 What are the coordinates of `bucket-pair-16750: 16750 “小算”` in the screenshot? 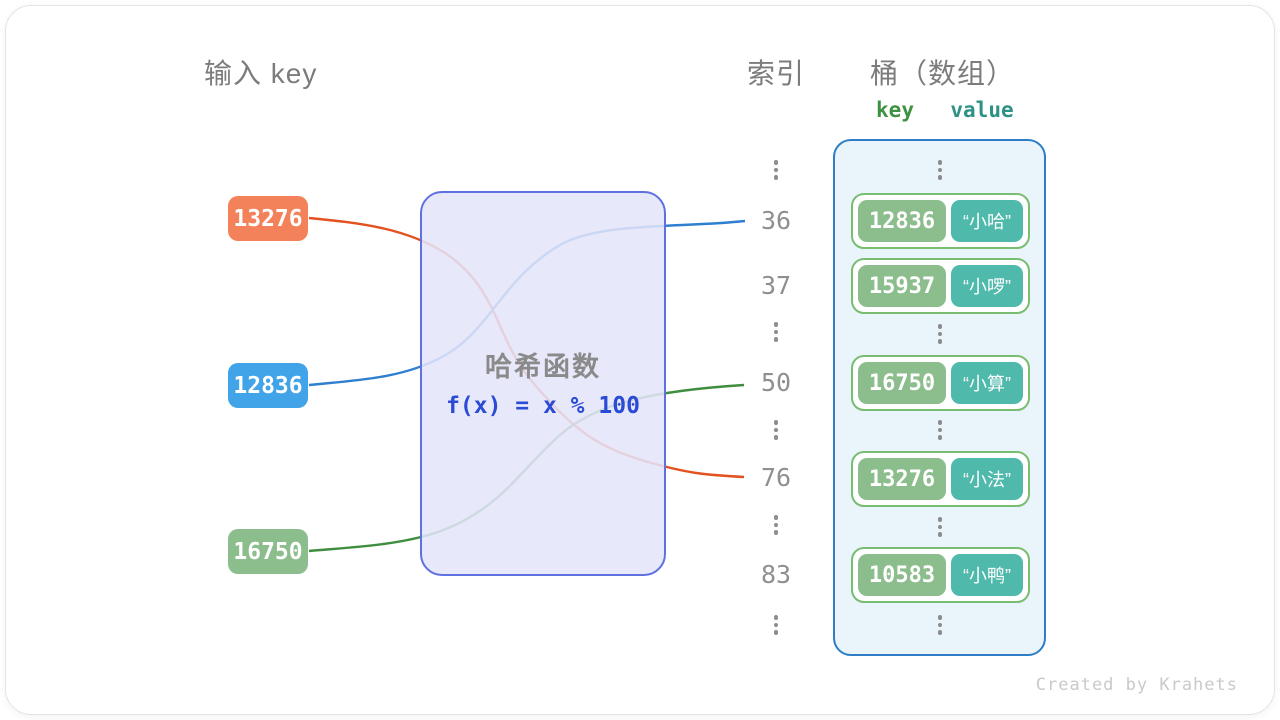 It's located at (940, 383).